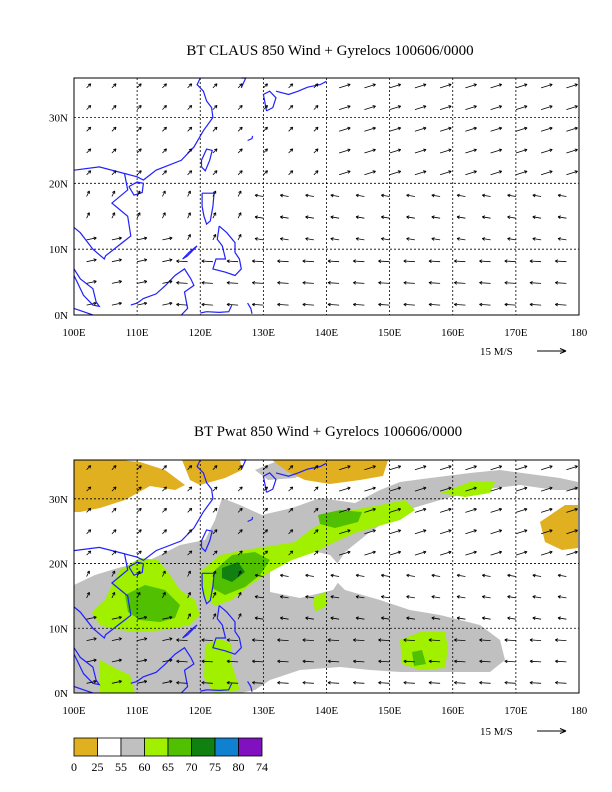 This screenshot has width=612, height=792. I want to click on colorbar: 0 25 55 60 65 70 75 80 74, so click(169, 755).